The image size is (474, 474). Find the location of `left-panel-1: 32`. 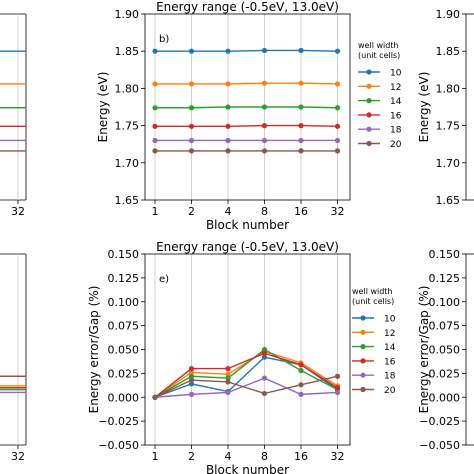

left-panel-1: 32 is located at coordinates (13, 358).